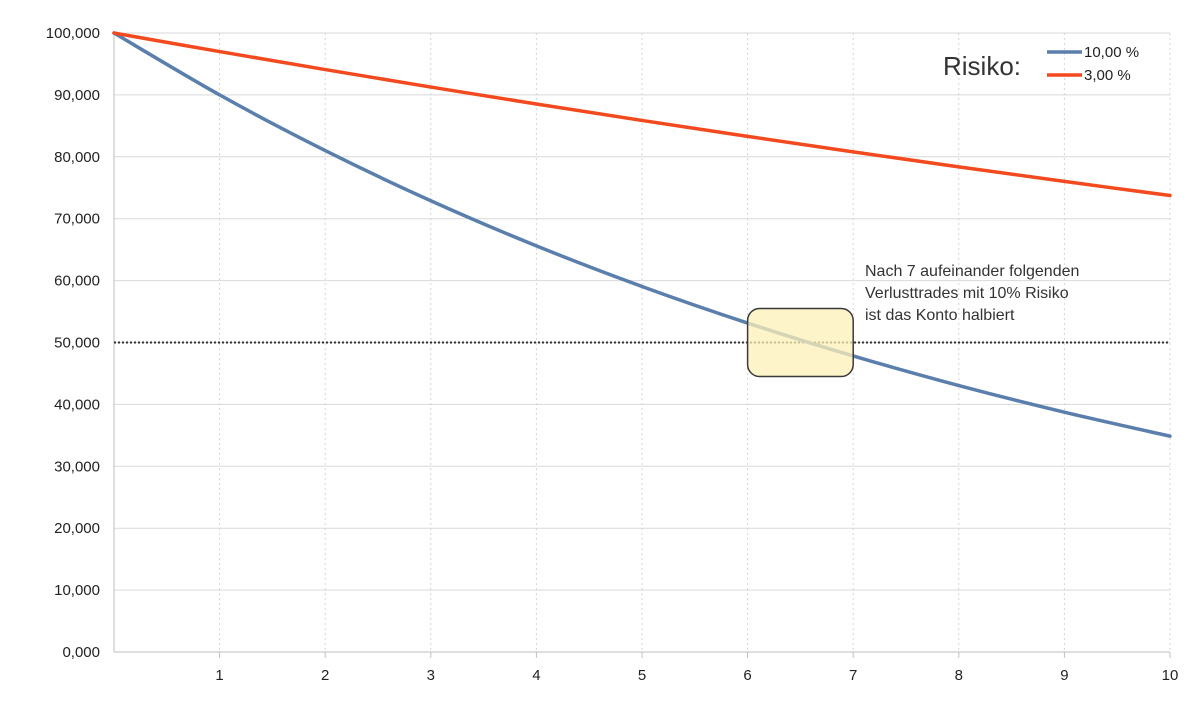 This screenshot has width=1200, height=706. Describe the element at coordinates (77, 157) in the screenshot. I see `y-tick-label: 80,000` at that location.